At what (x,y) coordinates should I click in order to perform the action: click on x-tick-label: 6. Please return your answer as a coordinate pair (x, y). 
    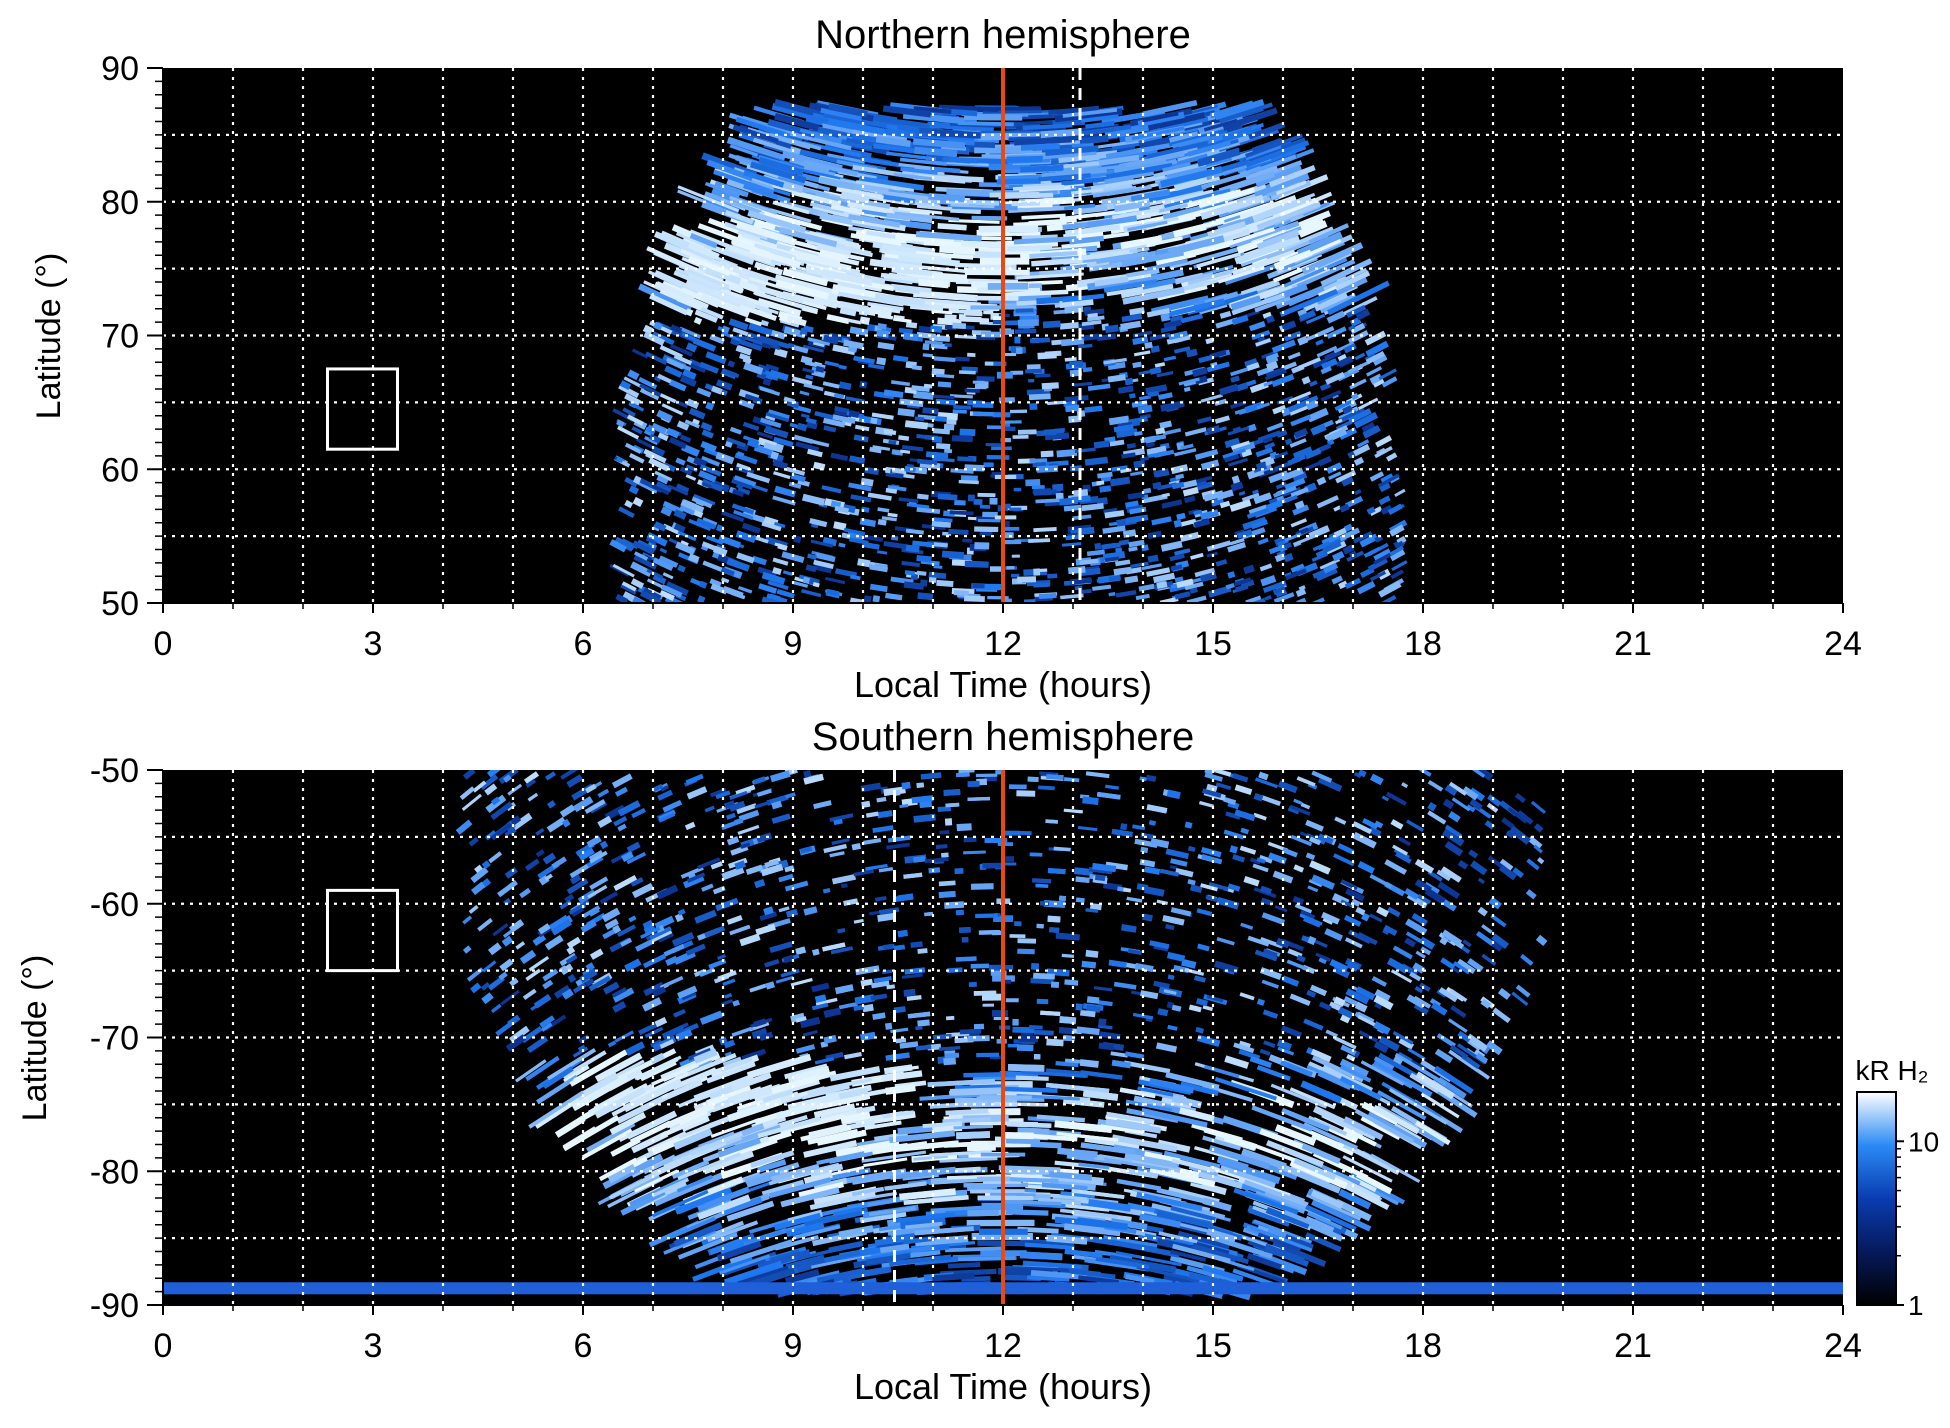
    Looking at the image, I should click on (583, 644).